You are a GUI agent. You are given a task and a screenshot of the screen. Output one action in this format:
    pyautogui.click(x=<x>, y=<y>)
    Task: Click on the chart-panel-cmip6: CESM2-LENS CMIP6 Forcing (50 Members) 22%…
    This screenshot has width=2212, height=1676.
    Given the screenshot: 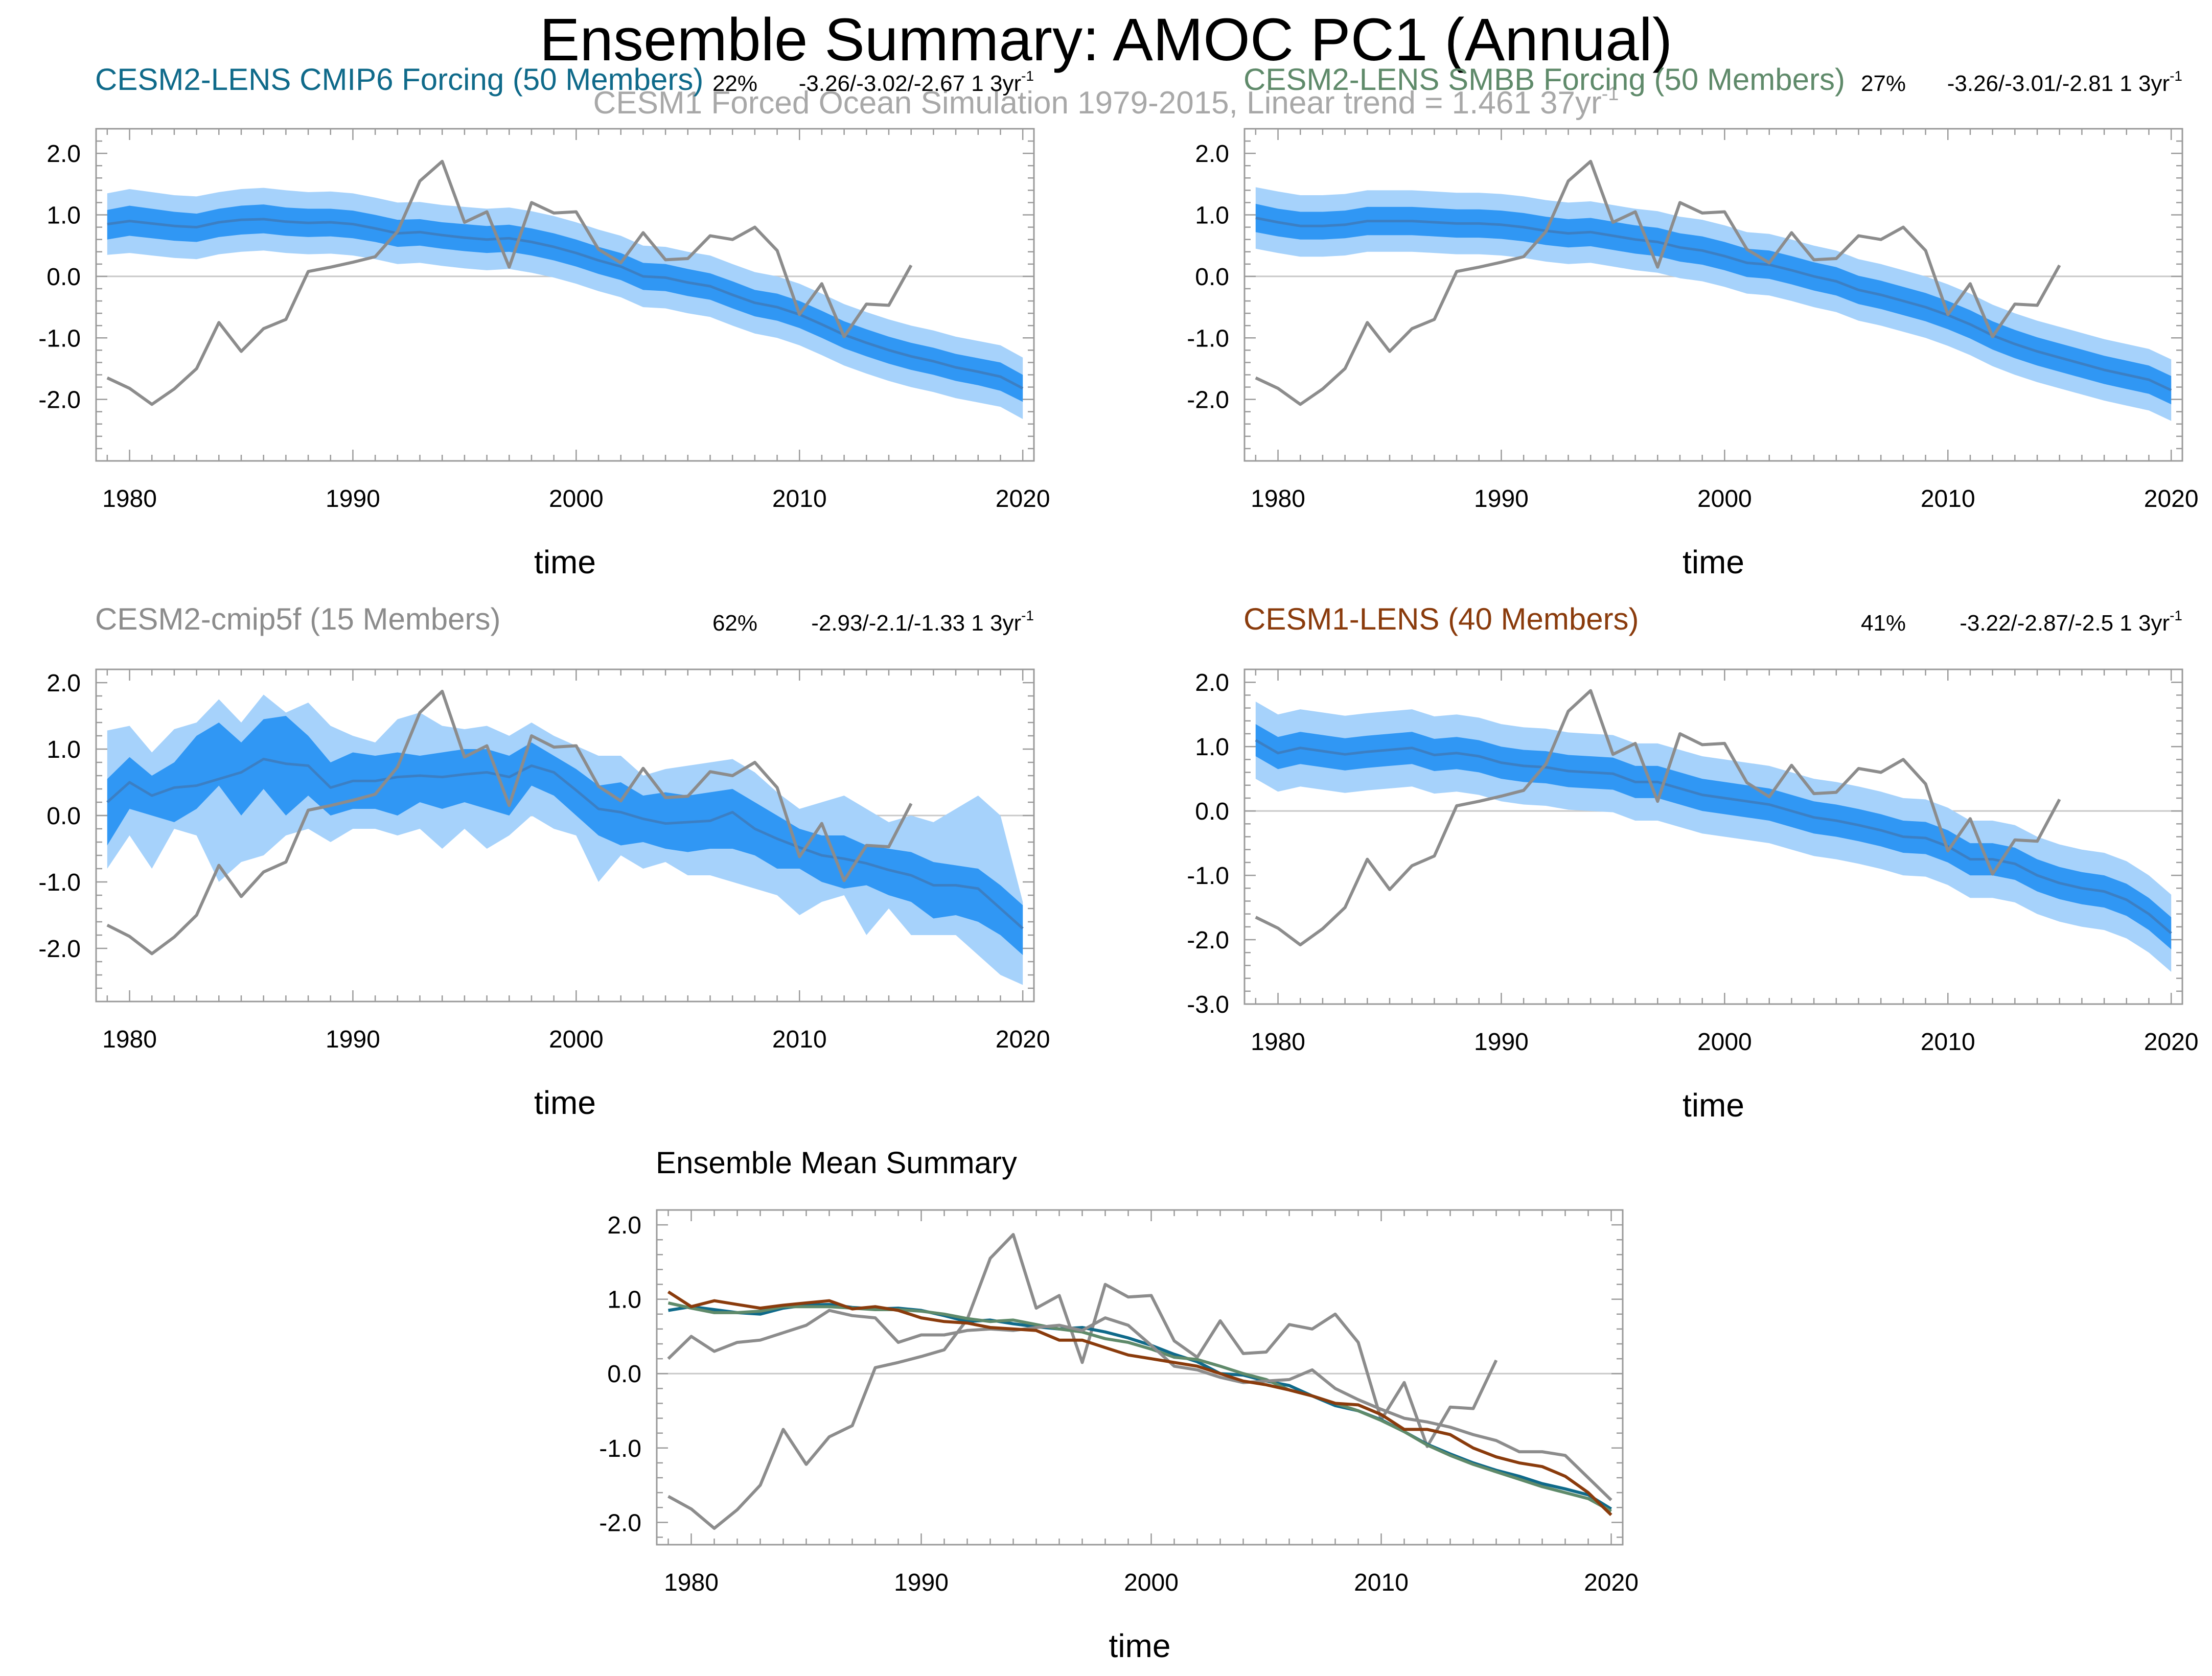 What is the action you would take?
    pyautogui.click(x=544, y=321)
    